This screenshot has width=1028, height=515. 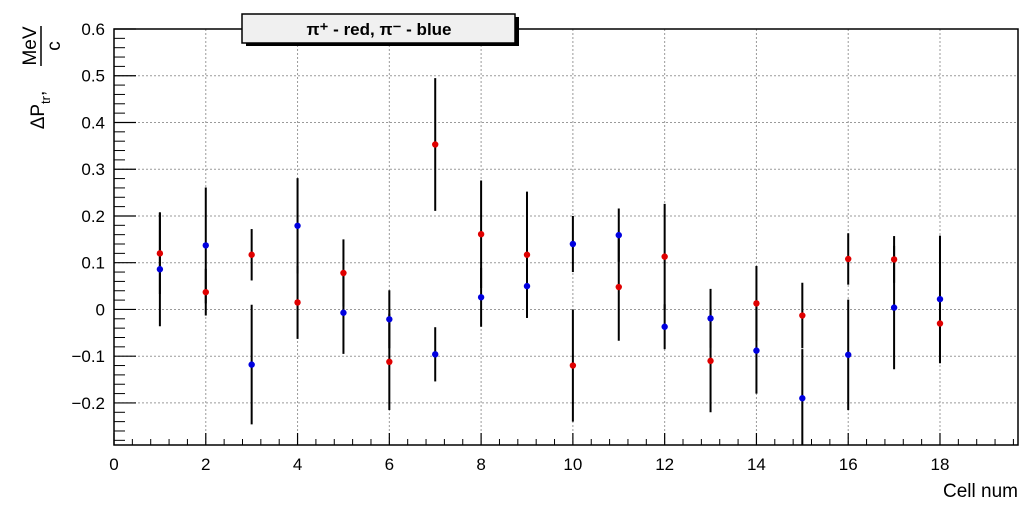 I want to click on y-tick-label: 0.2, so click(x=93, y=216).